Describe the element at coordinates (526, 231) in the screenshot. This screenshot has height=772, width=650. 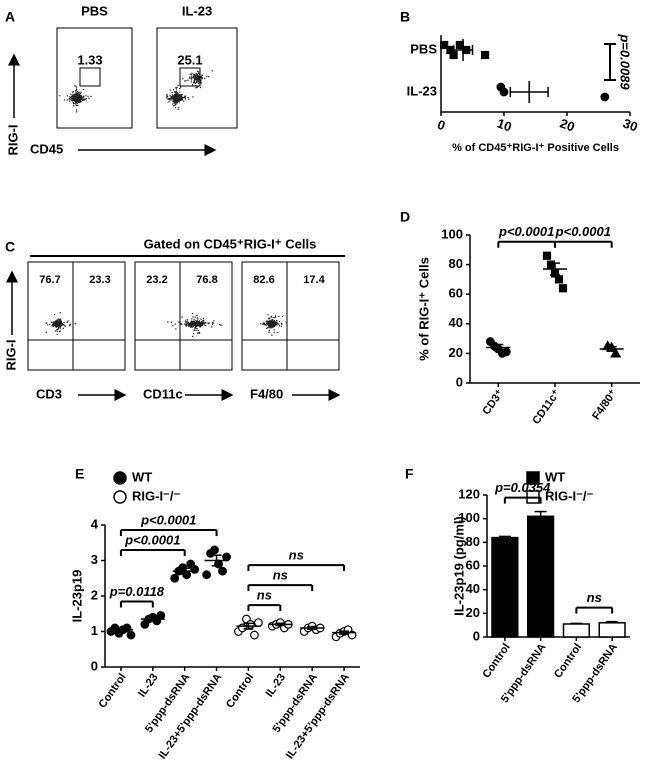
I see `significance-label: p<0.0001` at that location.